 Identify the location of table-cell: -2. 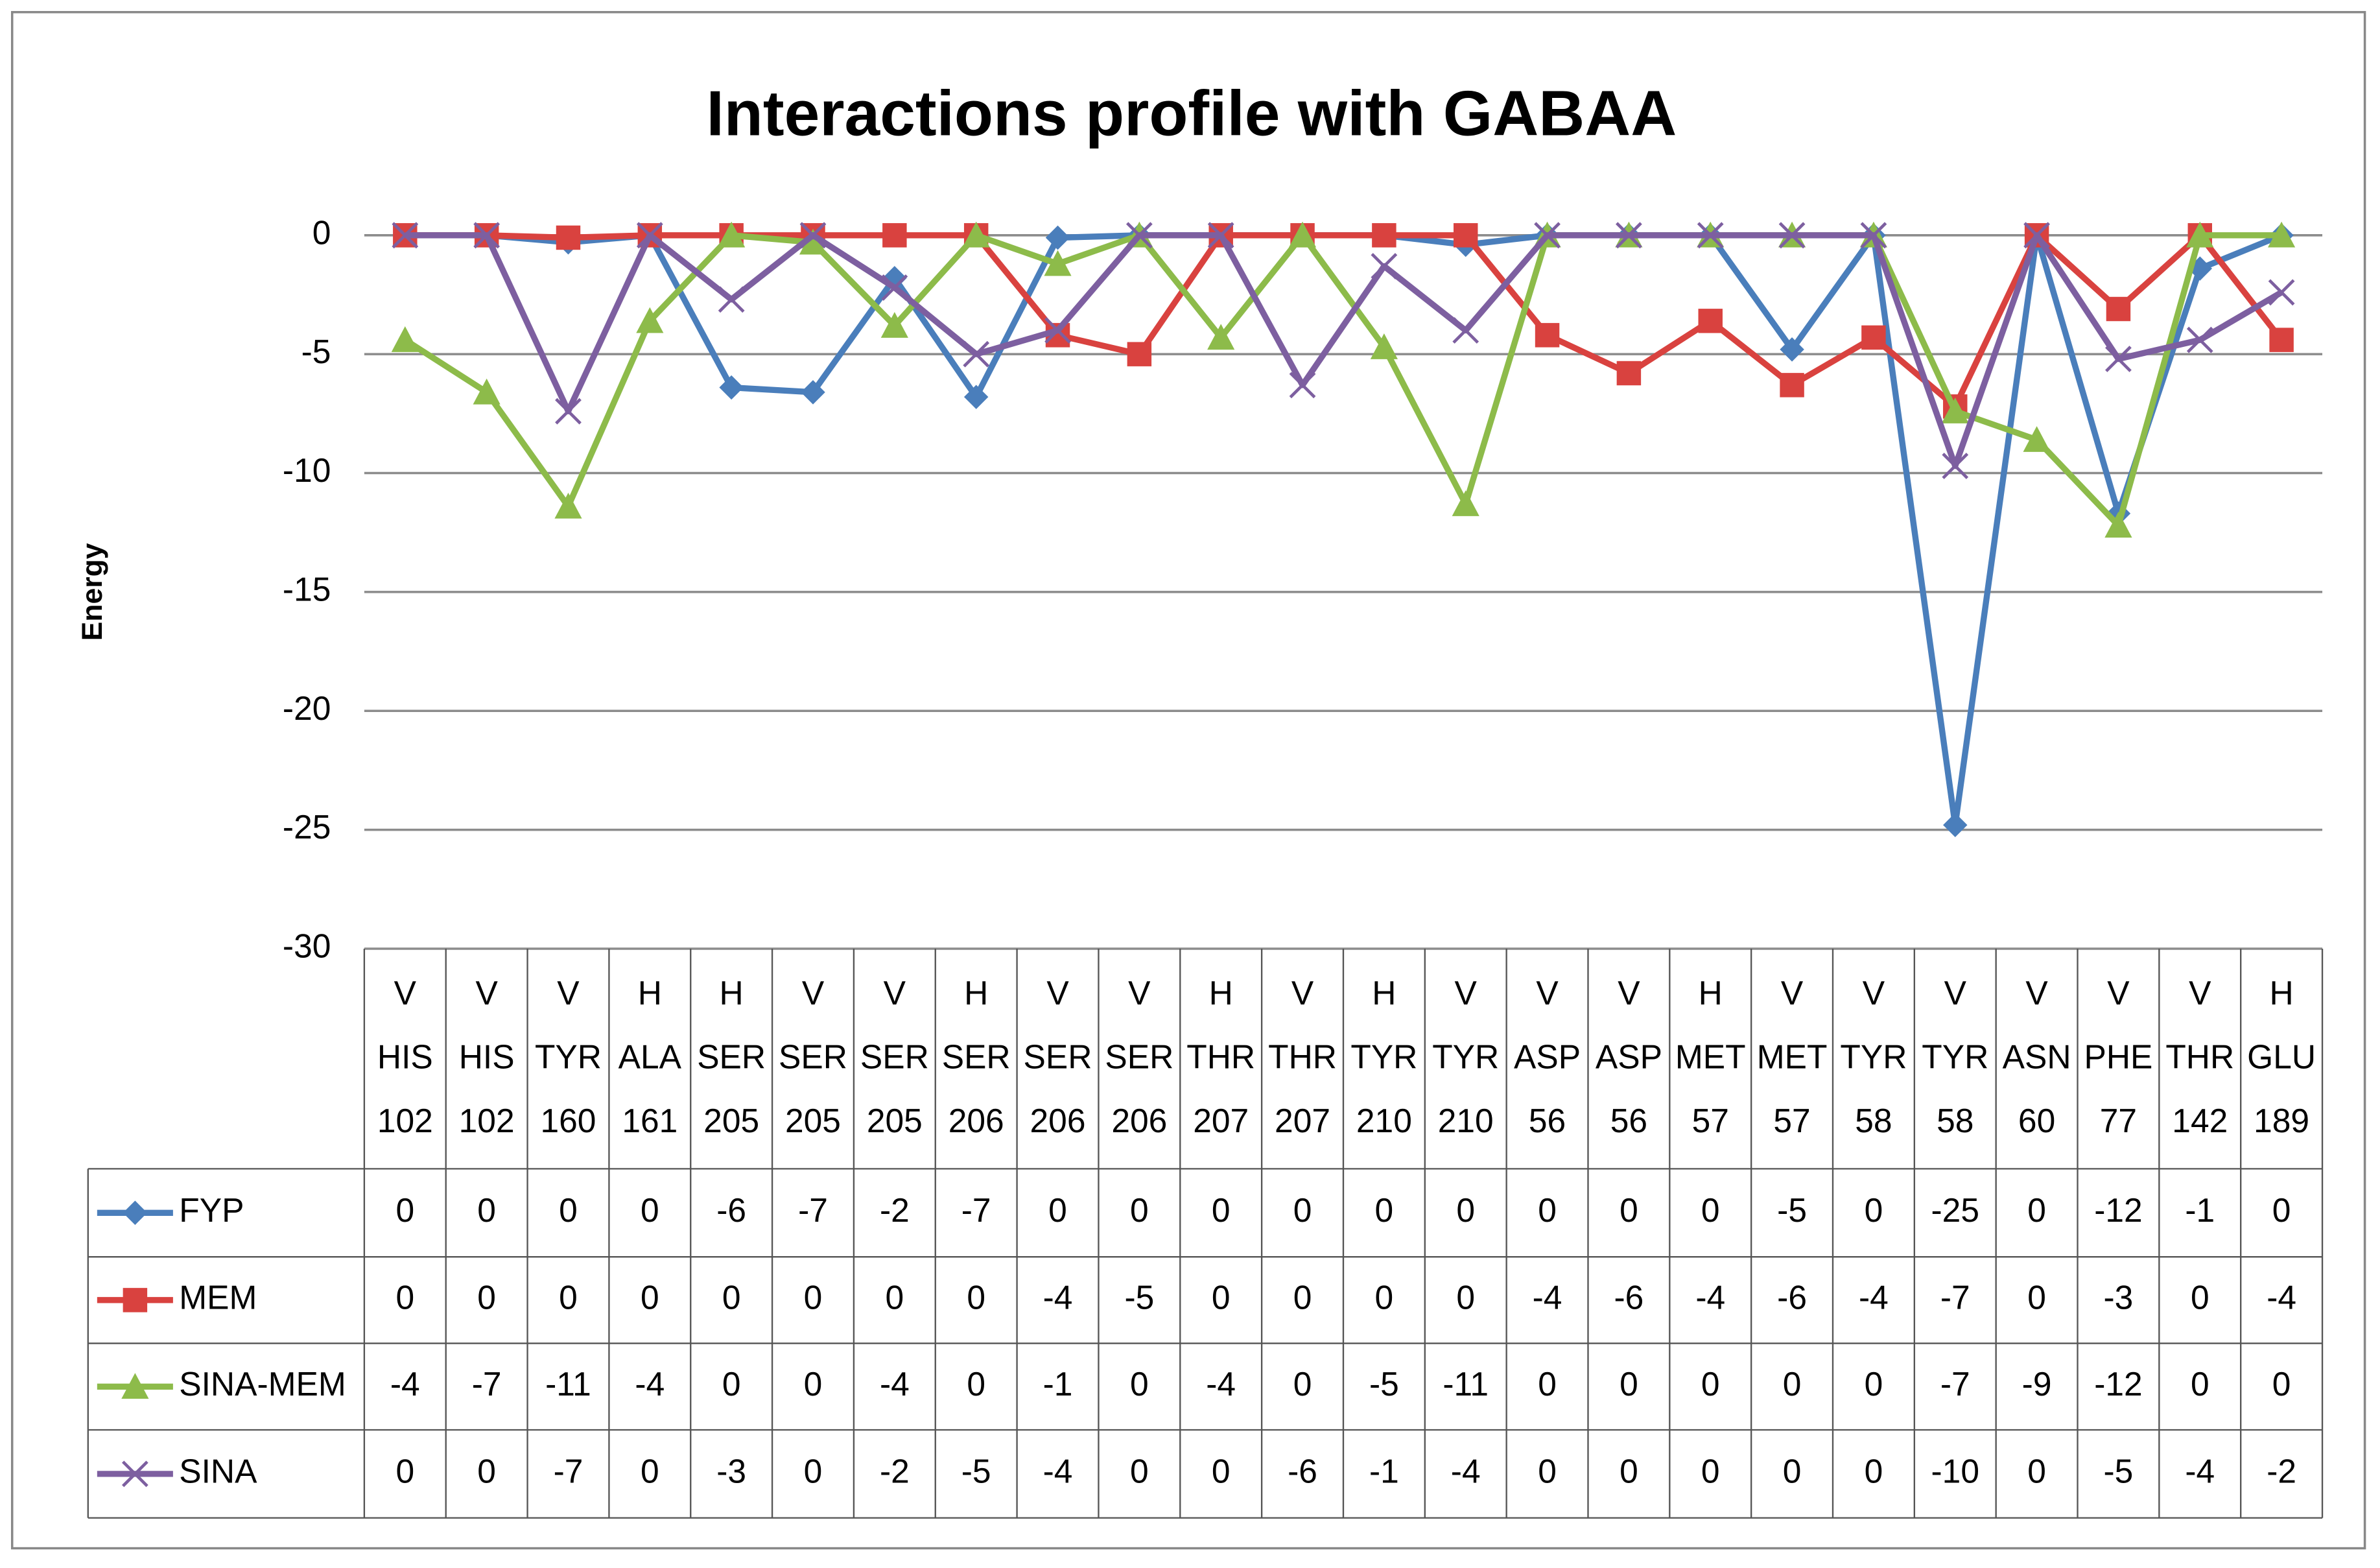
(895, 1471).